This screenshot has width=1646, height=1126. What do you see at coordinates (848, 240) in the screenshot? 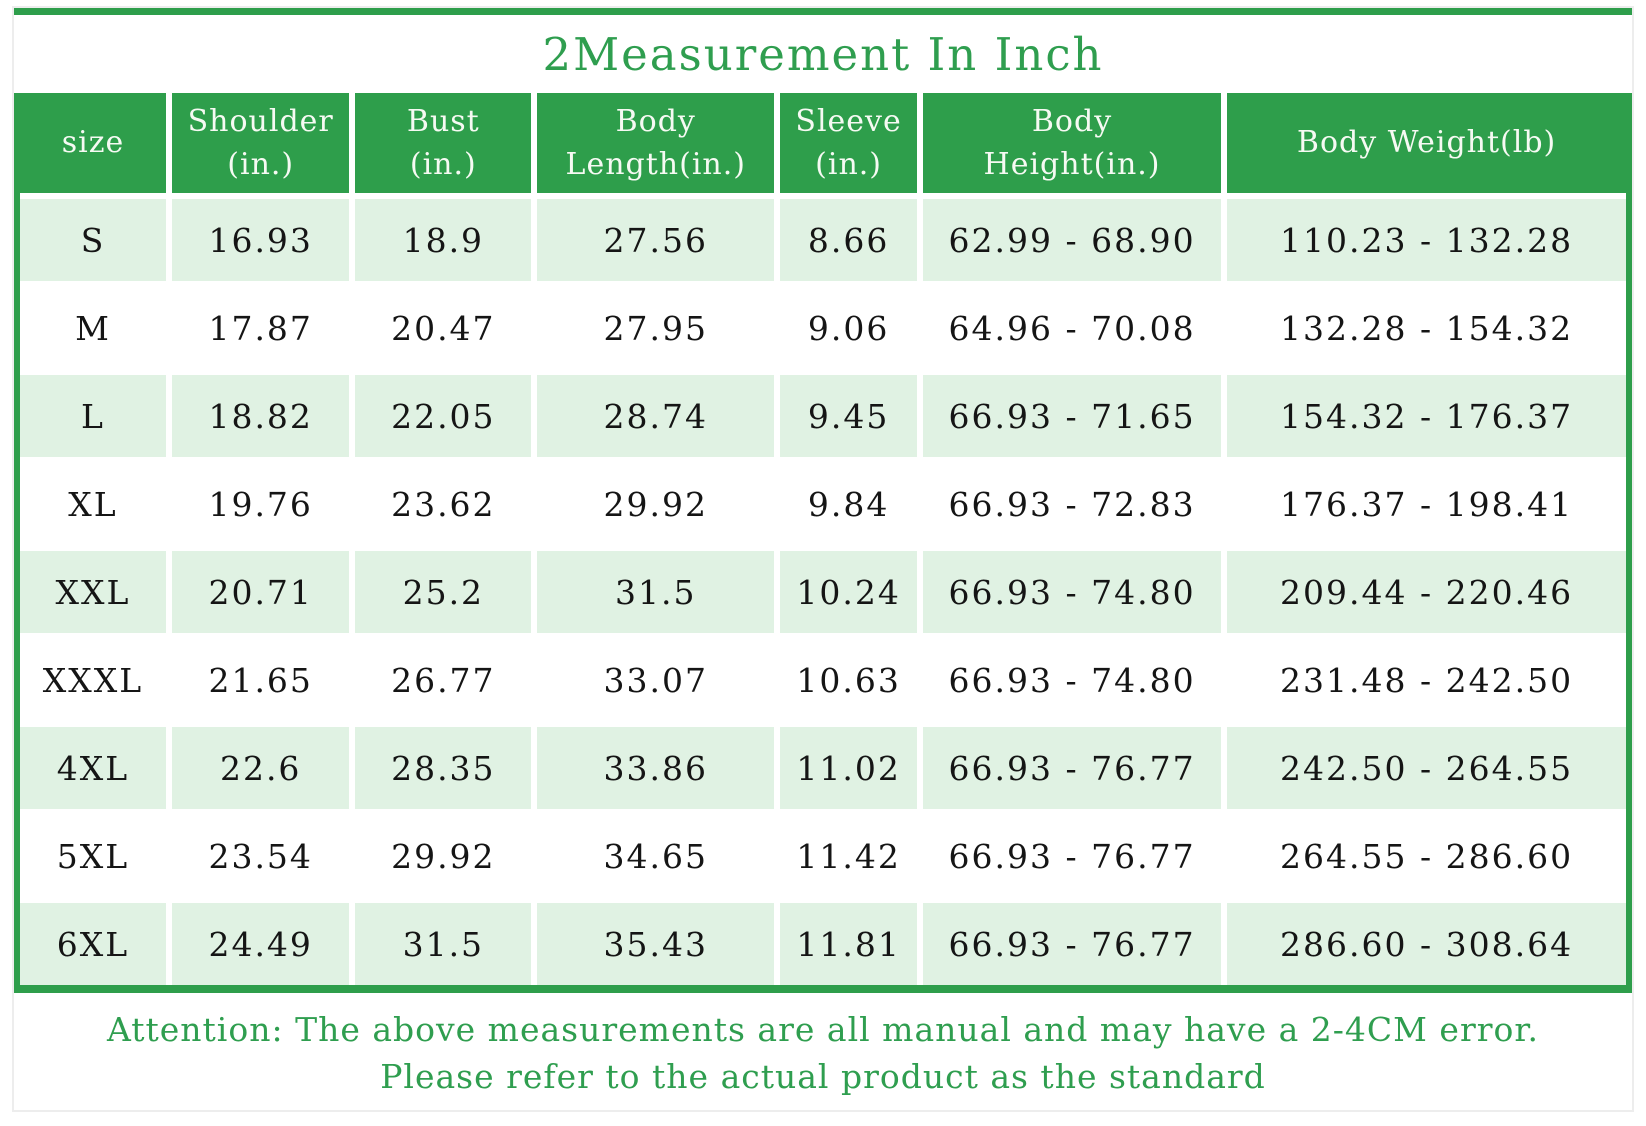
I see `value-cell: 8.66` at bounding box center [848, 240].